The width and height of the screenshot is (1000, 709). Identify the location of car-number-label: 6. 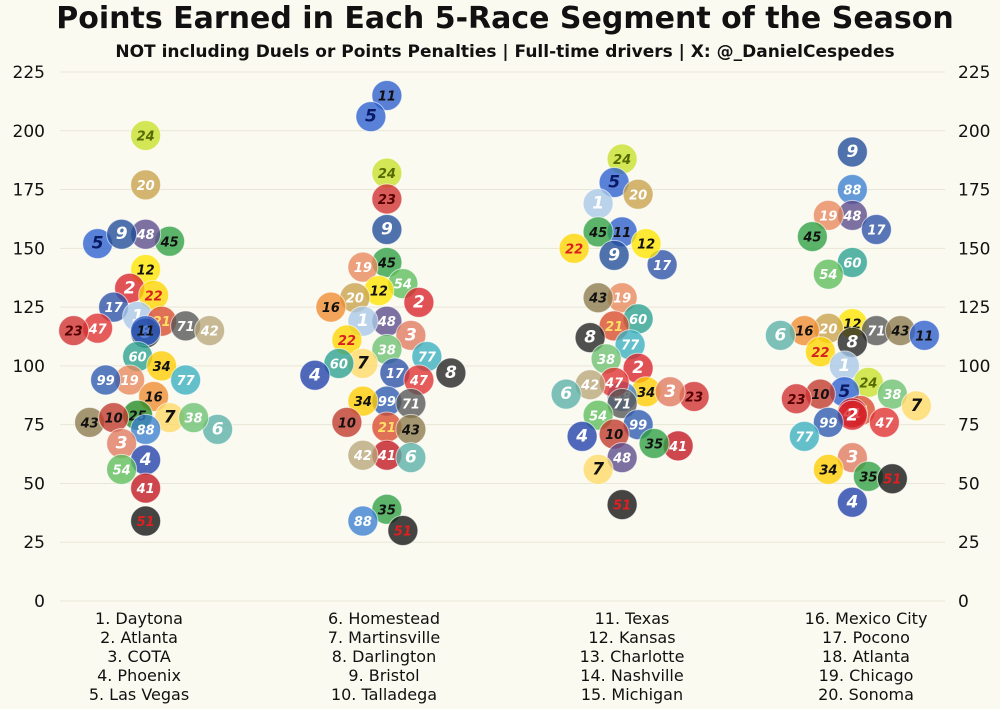
(780, 335).